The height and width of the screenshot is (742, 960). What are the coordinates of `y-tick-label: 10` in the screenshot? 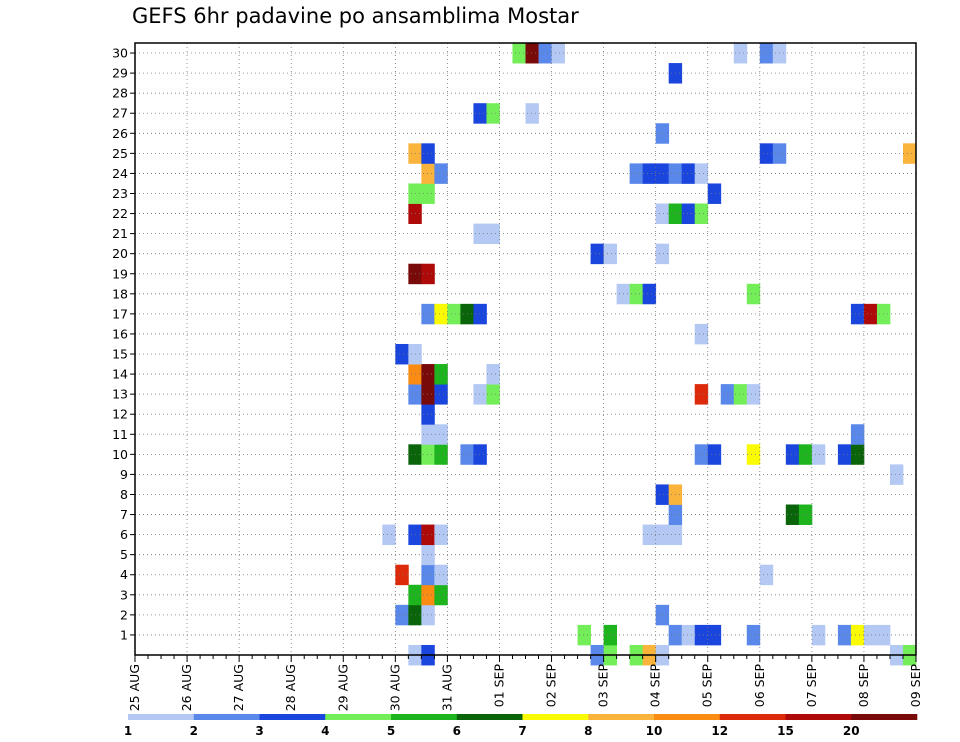 It's located at (120, 454).